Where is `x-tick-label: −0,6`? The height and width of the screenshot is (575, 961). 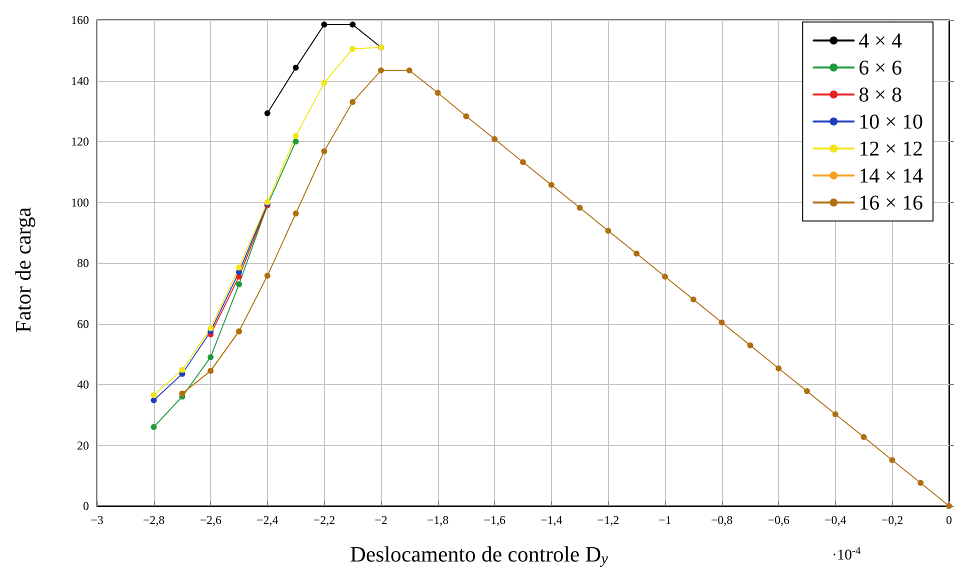 x-tick-label: −0,6 is located at coordinates (779, 520).